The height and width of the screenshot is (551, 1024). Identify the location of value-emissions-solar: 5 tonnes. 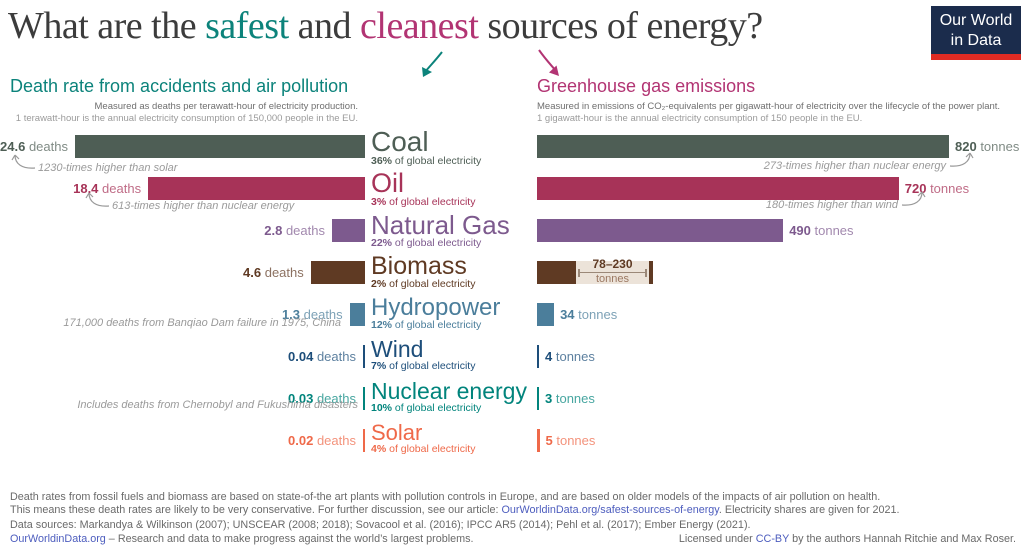
(570, 440).